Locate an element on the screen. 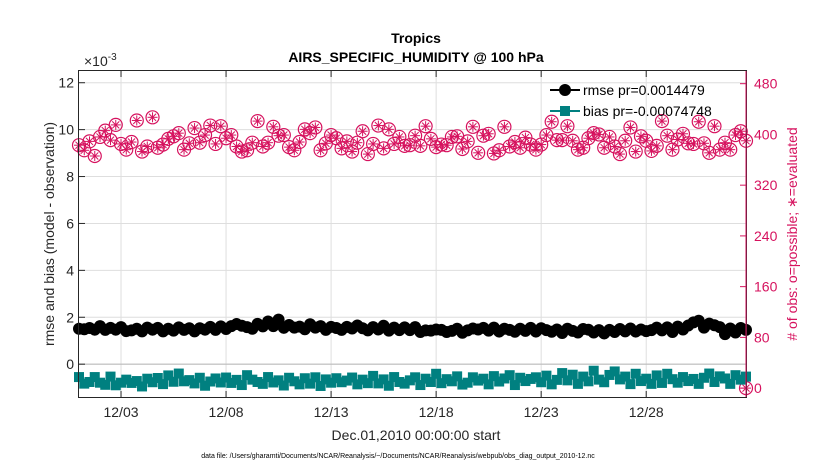  obs-point-111-circle is located at coordinates (662, 121).